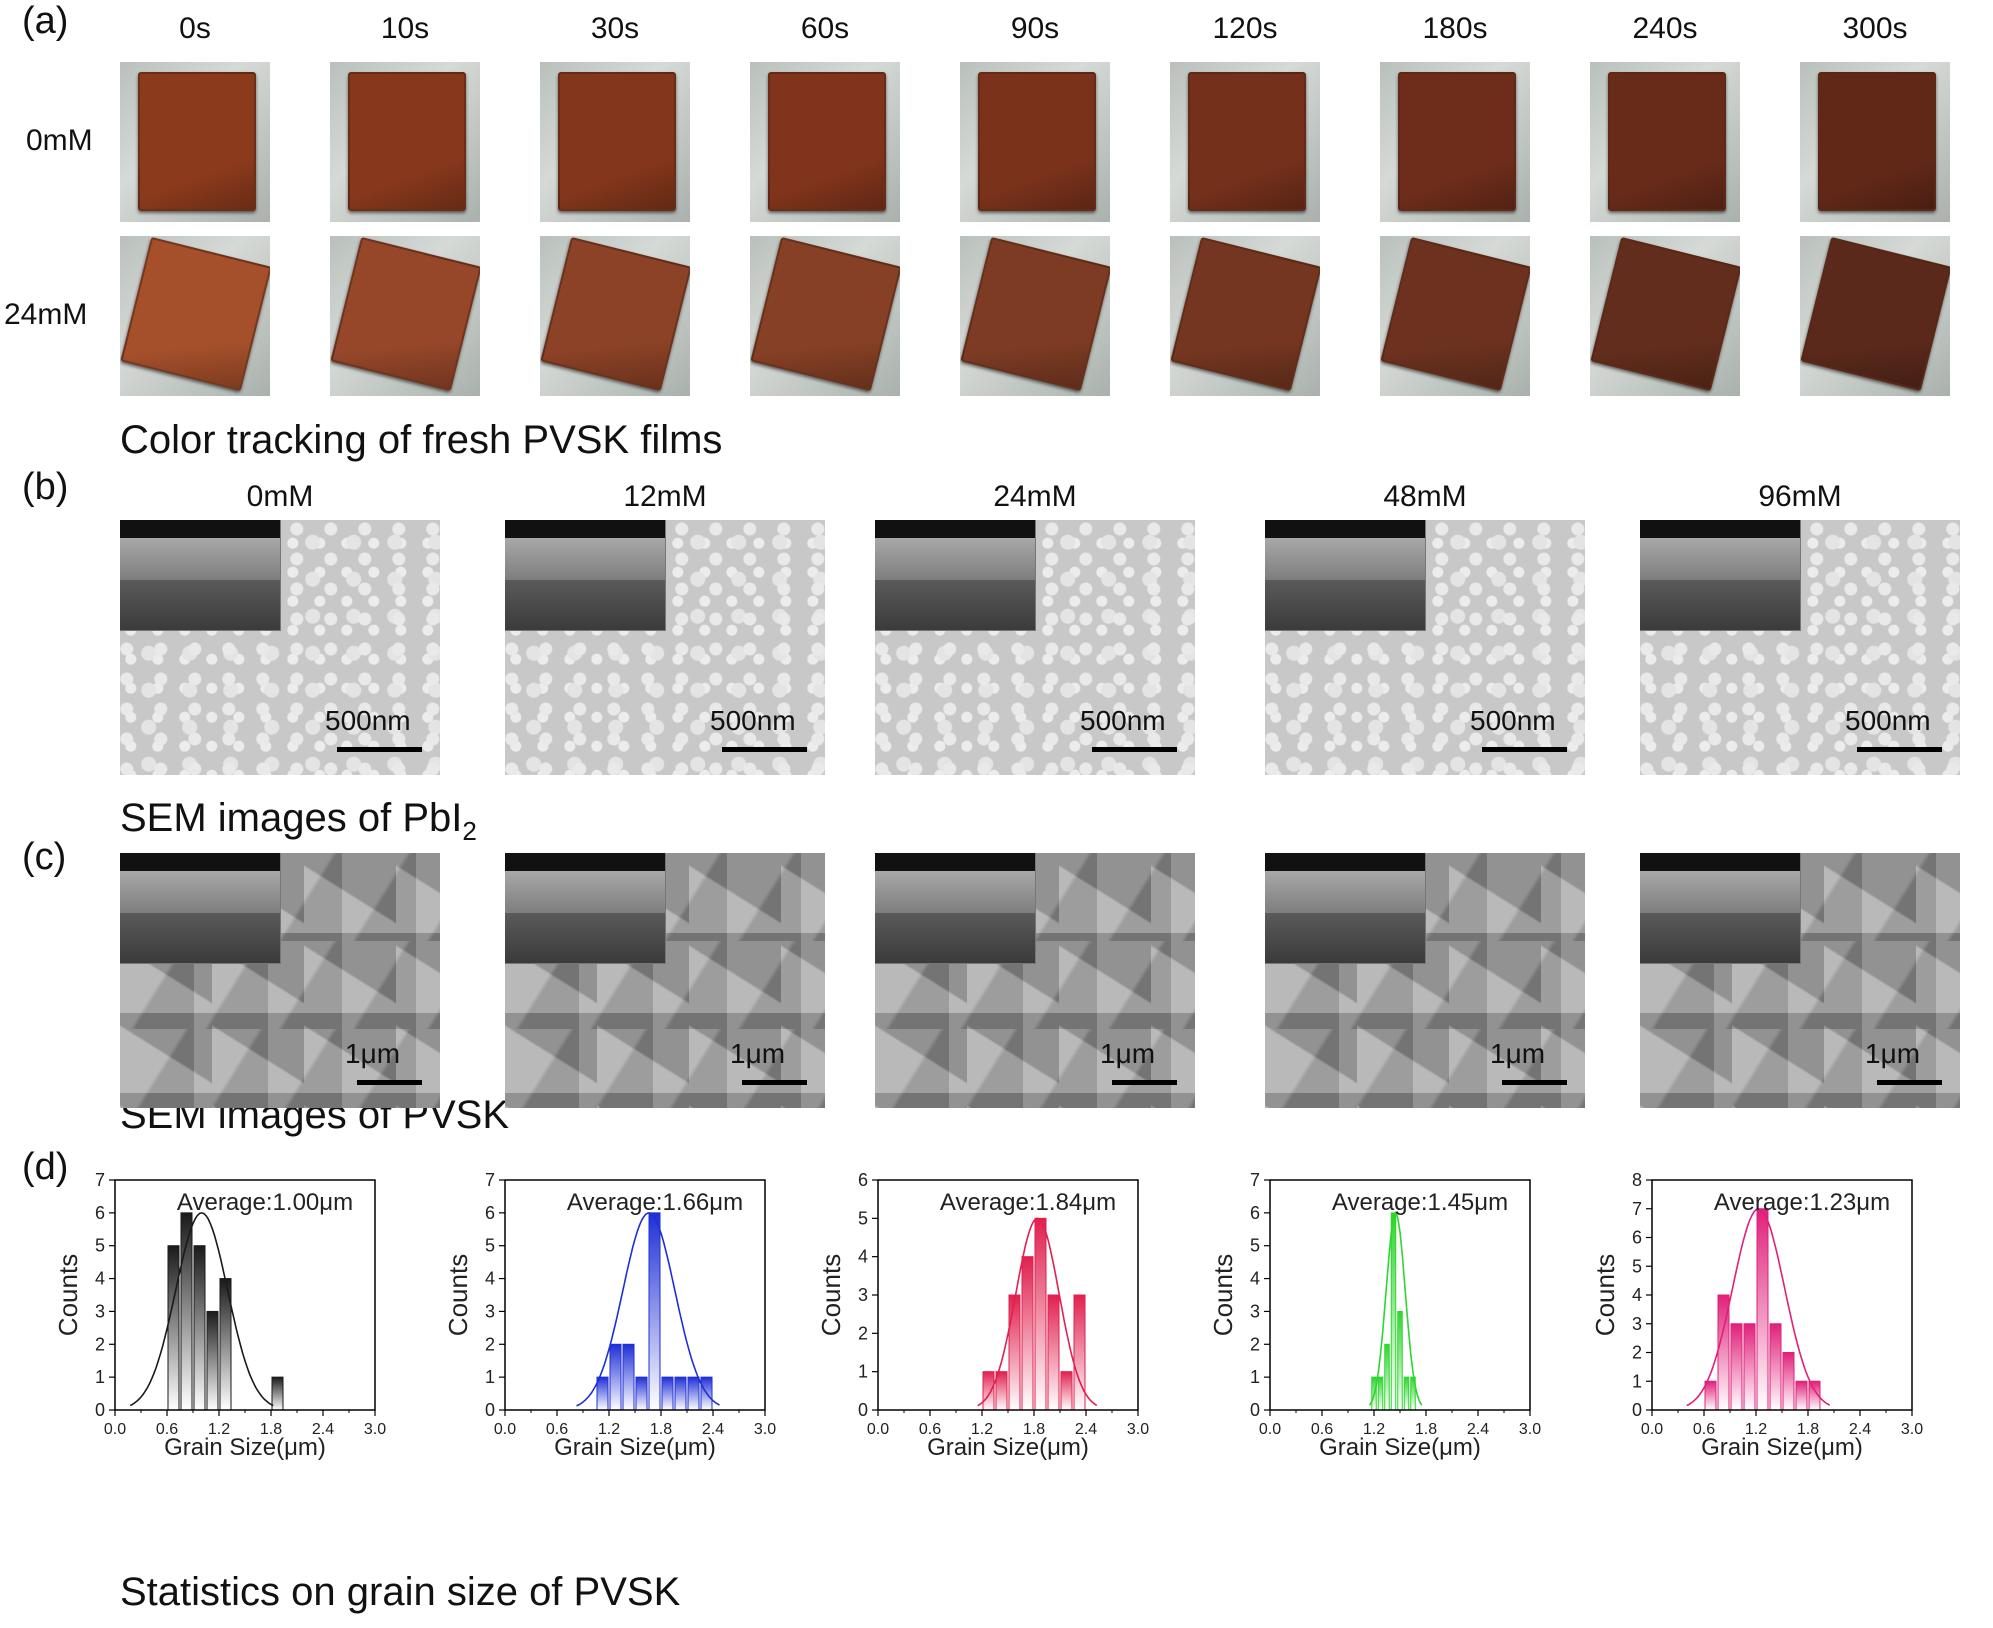  Describe the element at coordinates (59, 140) in the screenshot. I see `concentration-row-label: 0mM` at that location.